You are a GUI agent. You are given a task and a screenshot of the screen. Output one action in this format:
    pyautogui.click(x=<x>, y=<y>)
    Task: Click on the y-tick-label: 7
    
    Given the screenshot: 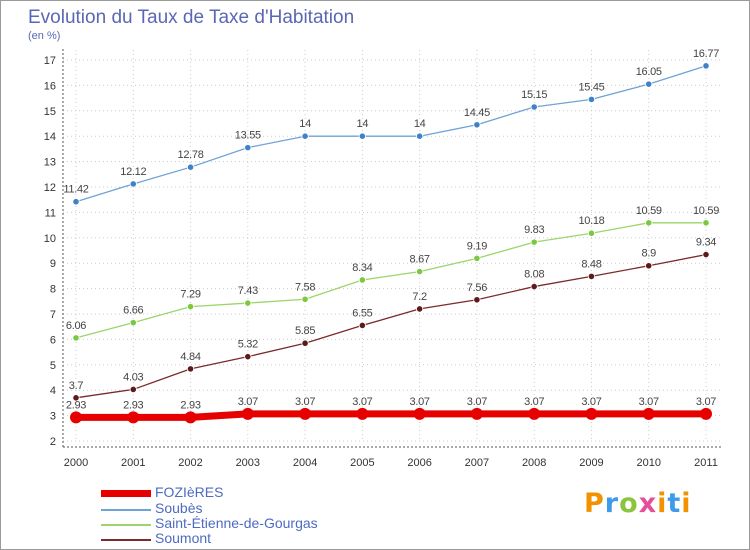 What is the action you would take?
    pyautogui.click(x=53, y=315)
    